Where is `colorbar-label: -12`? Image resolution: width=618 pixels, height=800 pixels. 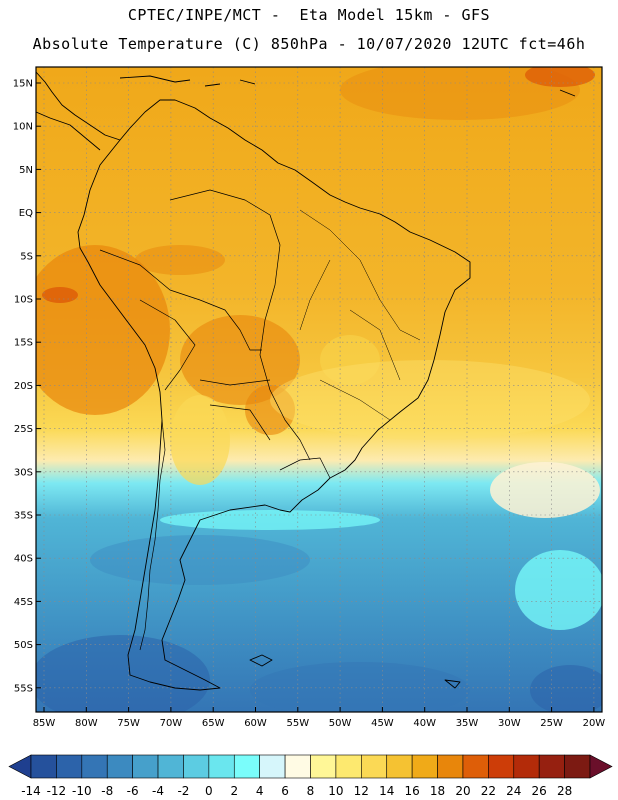 colorbar-label: -12 is located at coordinates (57, 791).